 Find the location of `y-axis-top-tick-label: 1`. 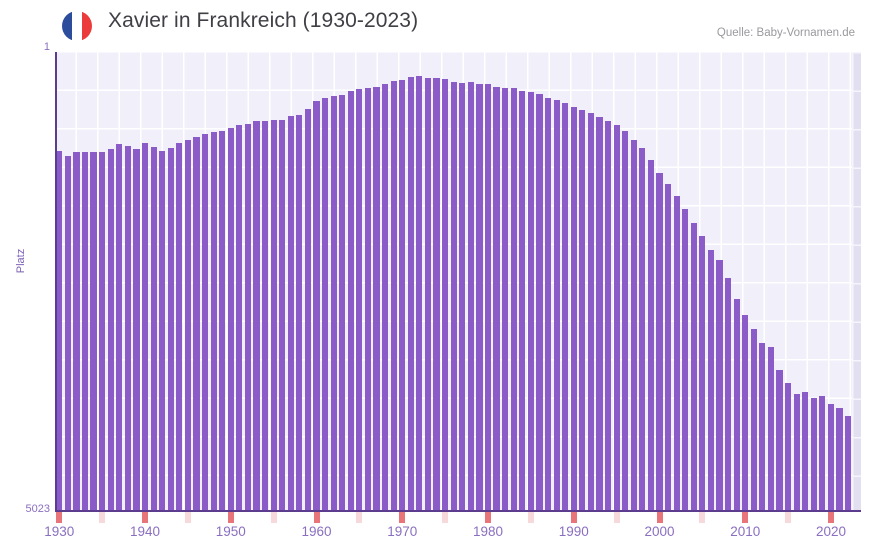

y-axis-top-tick-label: 1 is located at coordinates (46, 47).